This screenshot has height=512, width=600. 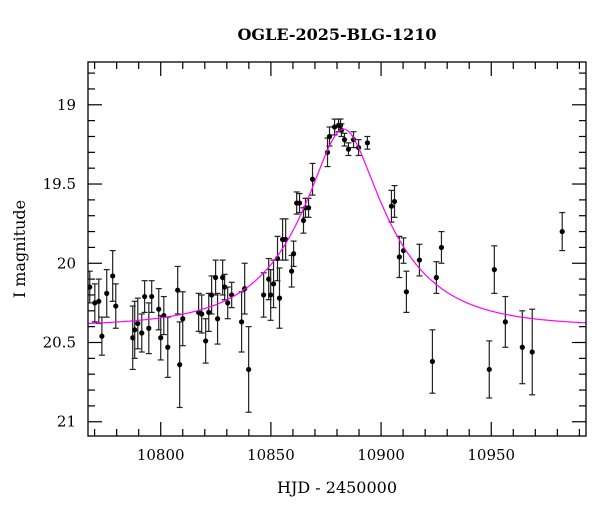 I want to click on y-axis-label: I magnitude, so click(x=19, y=249).